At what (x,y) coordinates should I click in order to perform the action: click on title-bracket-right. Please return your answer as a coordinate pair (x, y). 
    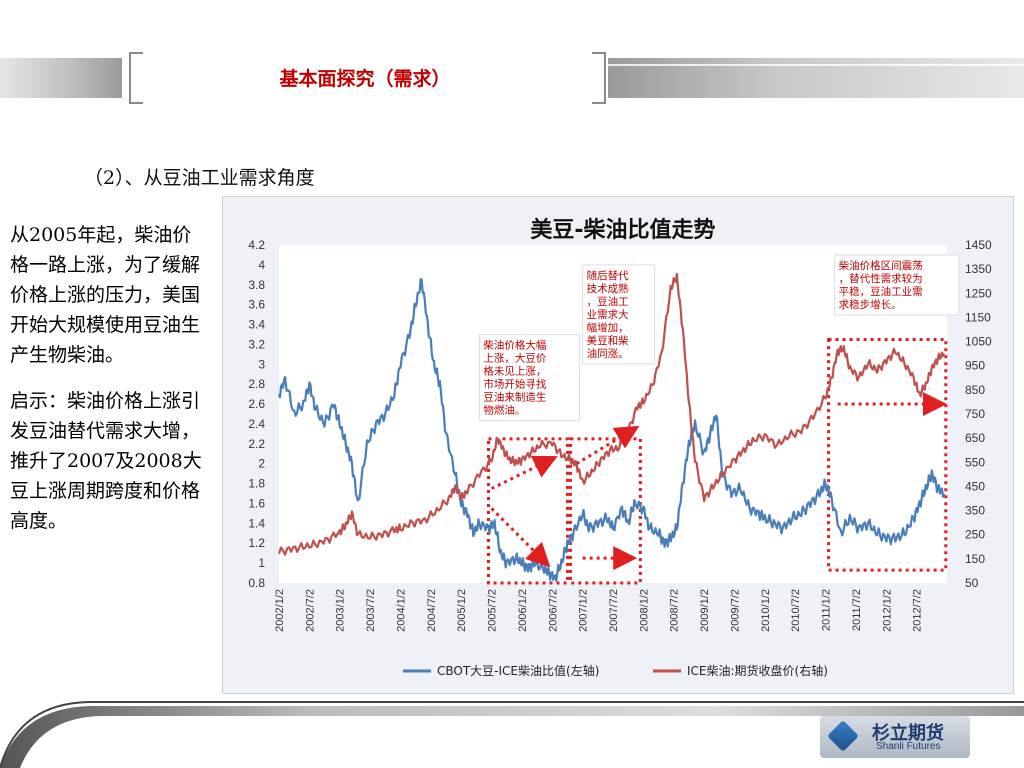
    Looking at the image, I should click on (599, 78).